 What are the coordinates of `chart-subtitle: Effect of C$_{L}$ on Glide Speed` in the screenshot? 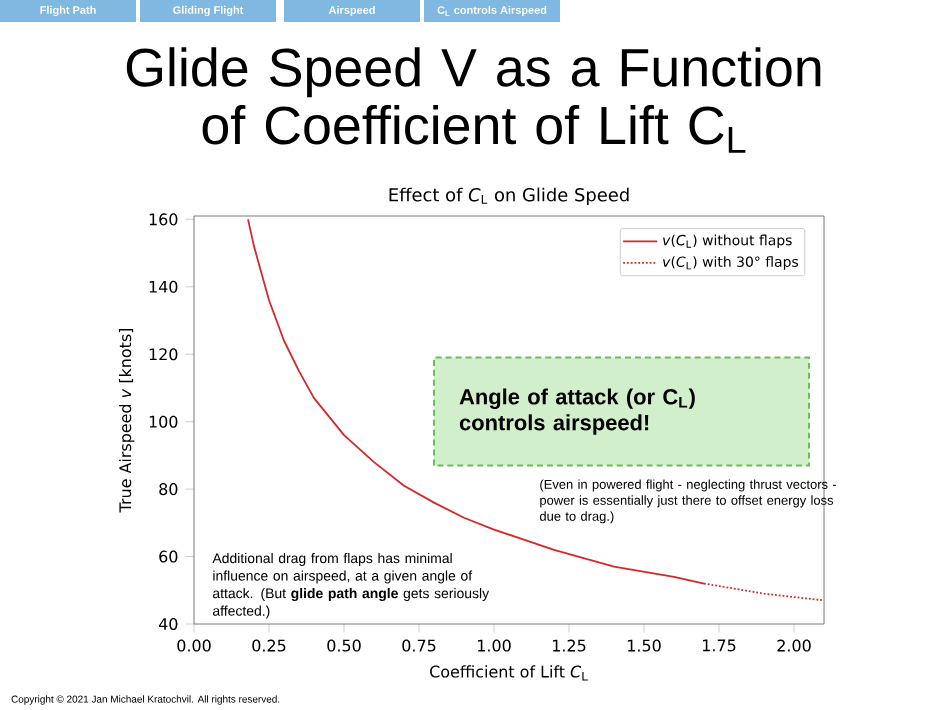 It's located at (509, 196).